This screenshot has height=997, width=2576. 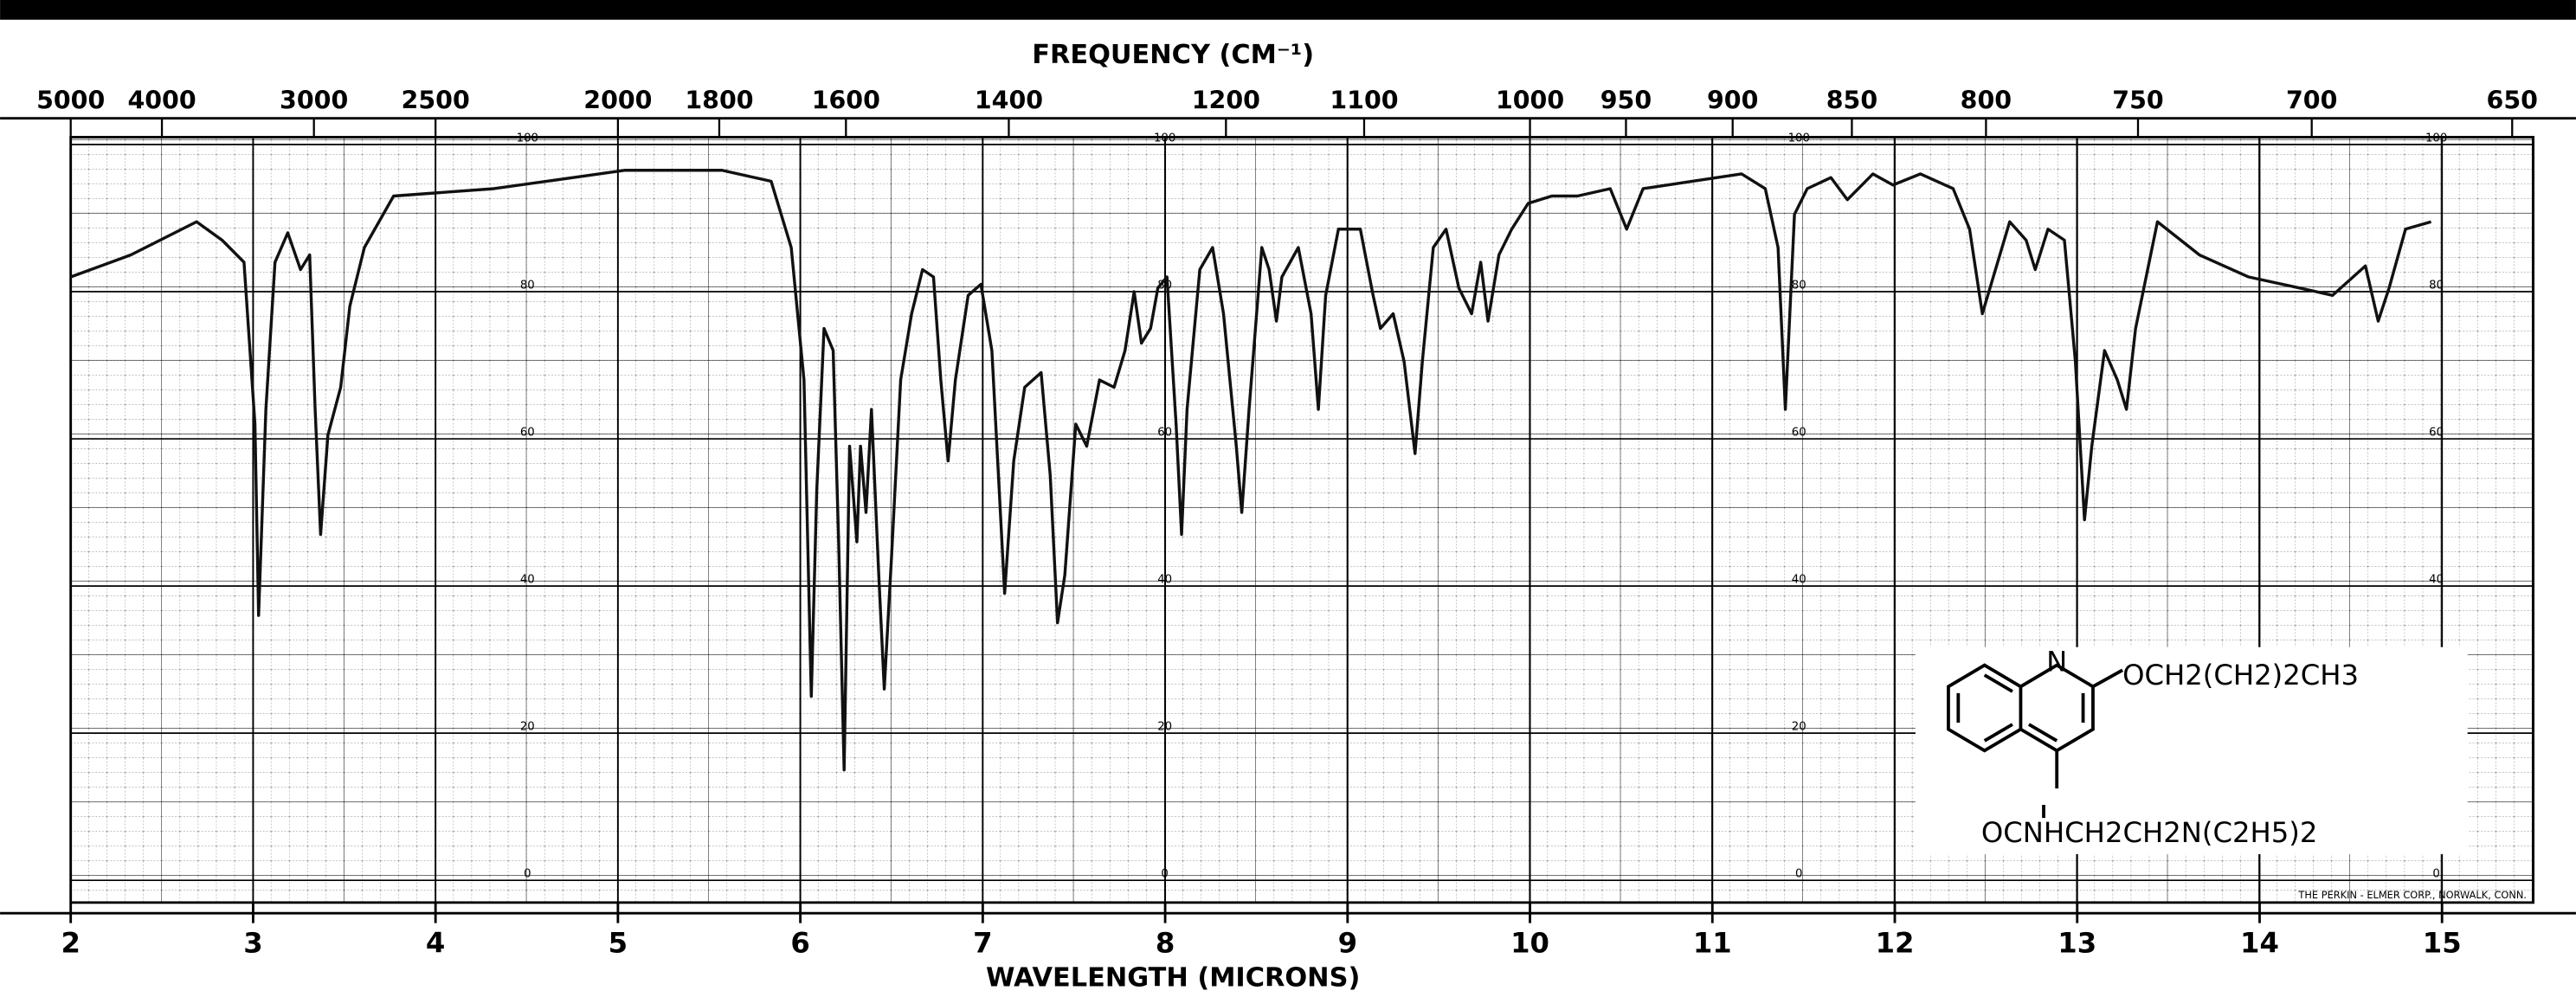 What do you see at coordinates (2137, 101) in the screenshot?
I see `x2-tick-label: 750` at bounding box center [2137, 101].